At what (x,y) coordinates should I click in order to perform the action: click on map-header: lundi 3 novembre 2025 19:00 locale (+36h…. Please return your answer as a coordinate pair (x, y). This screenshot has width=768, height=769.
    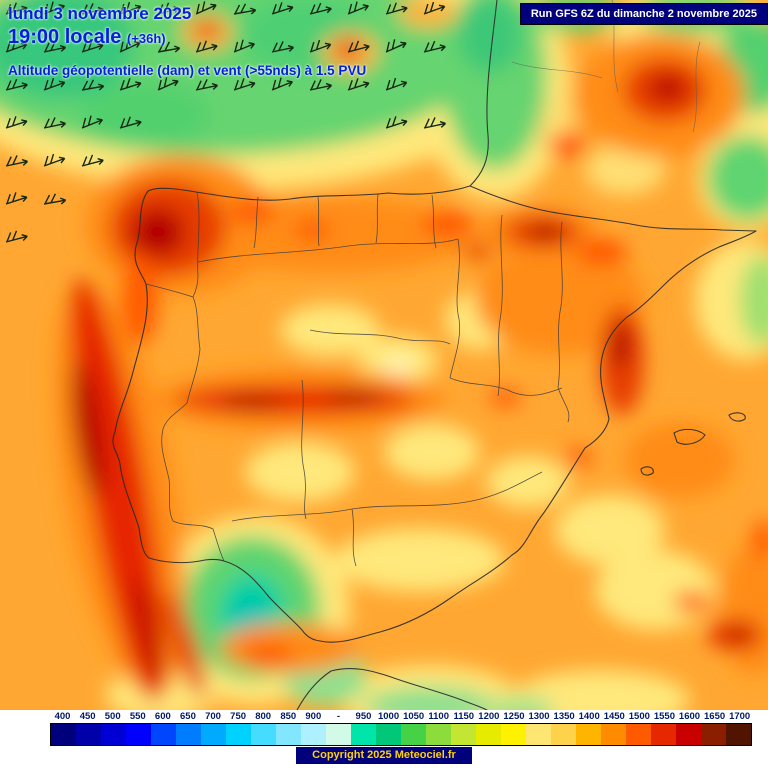
    Looking at the image, I should click on (187, 41).